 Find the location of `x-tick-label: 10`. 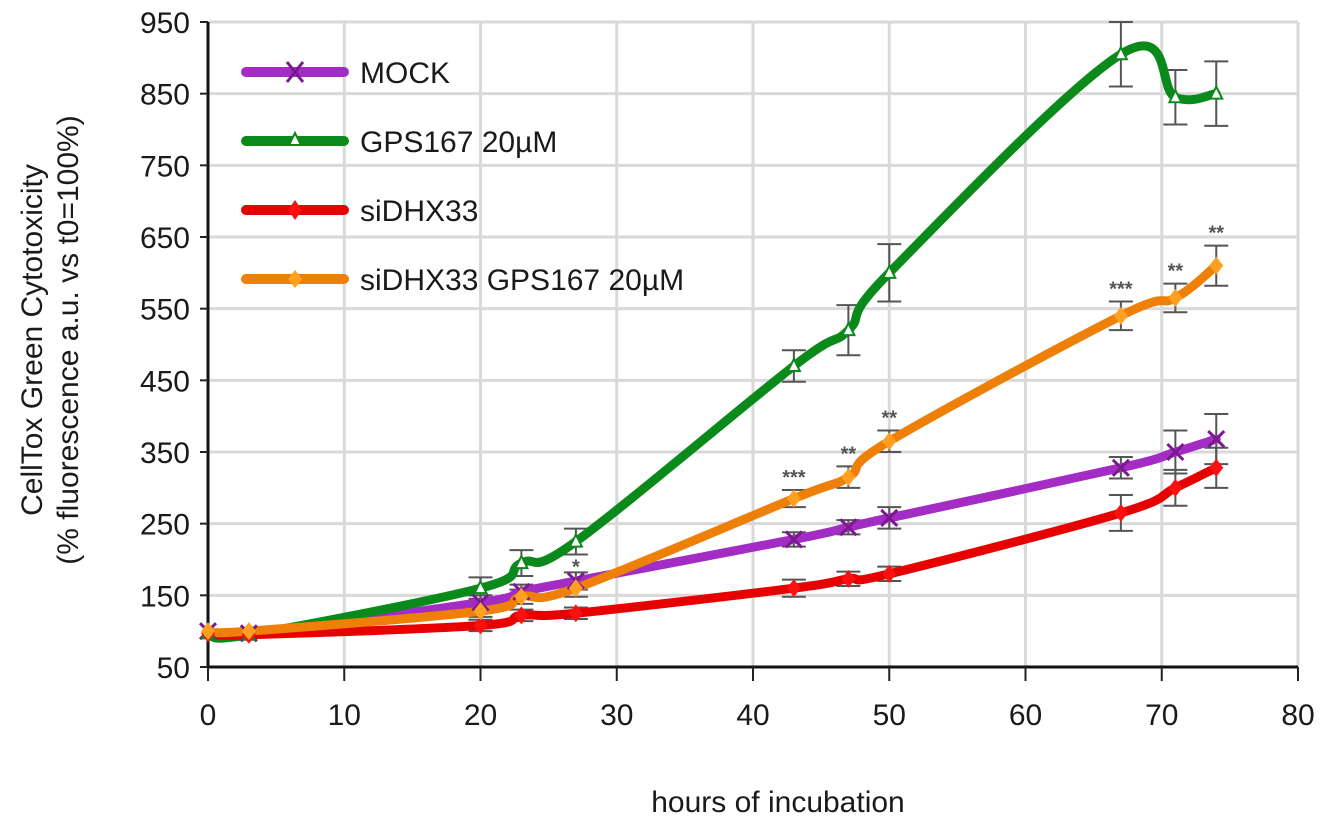

x-tick-label: 10 is located at coordinates (344, 715).